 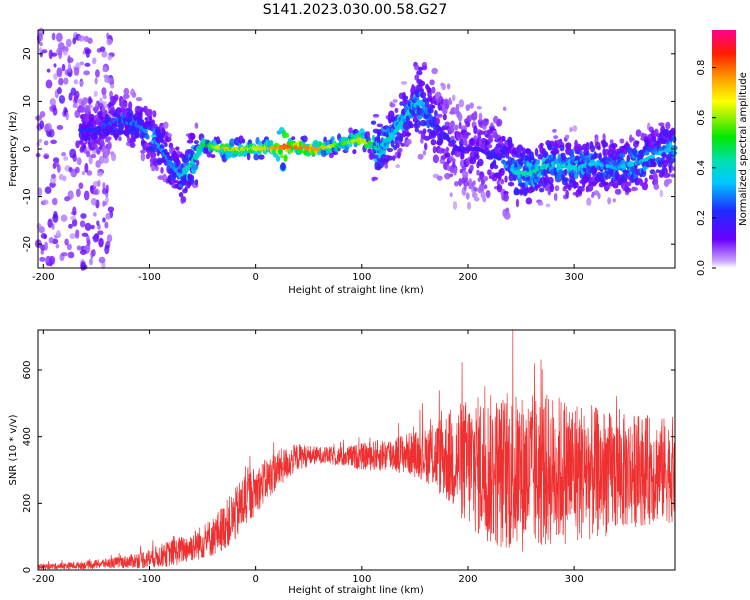 I want to click on colorbar-tick-label: 0.8, so click(x=701, y=68).